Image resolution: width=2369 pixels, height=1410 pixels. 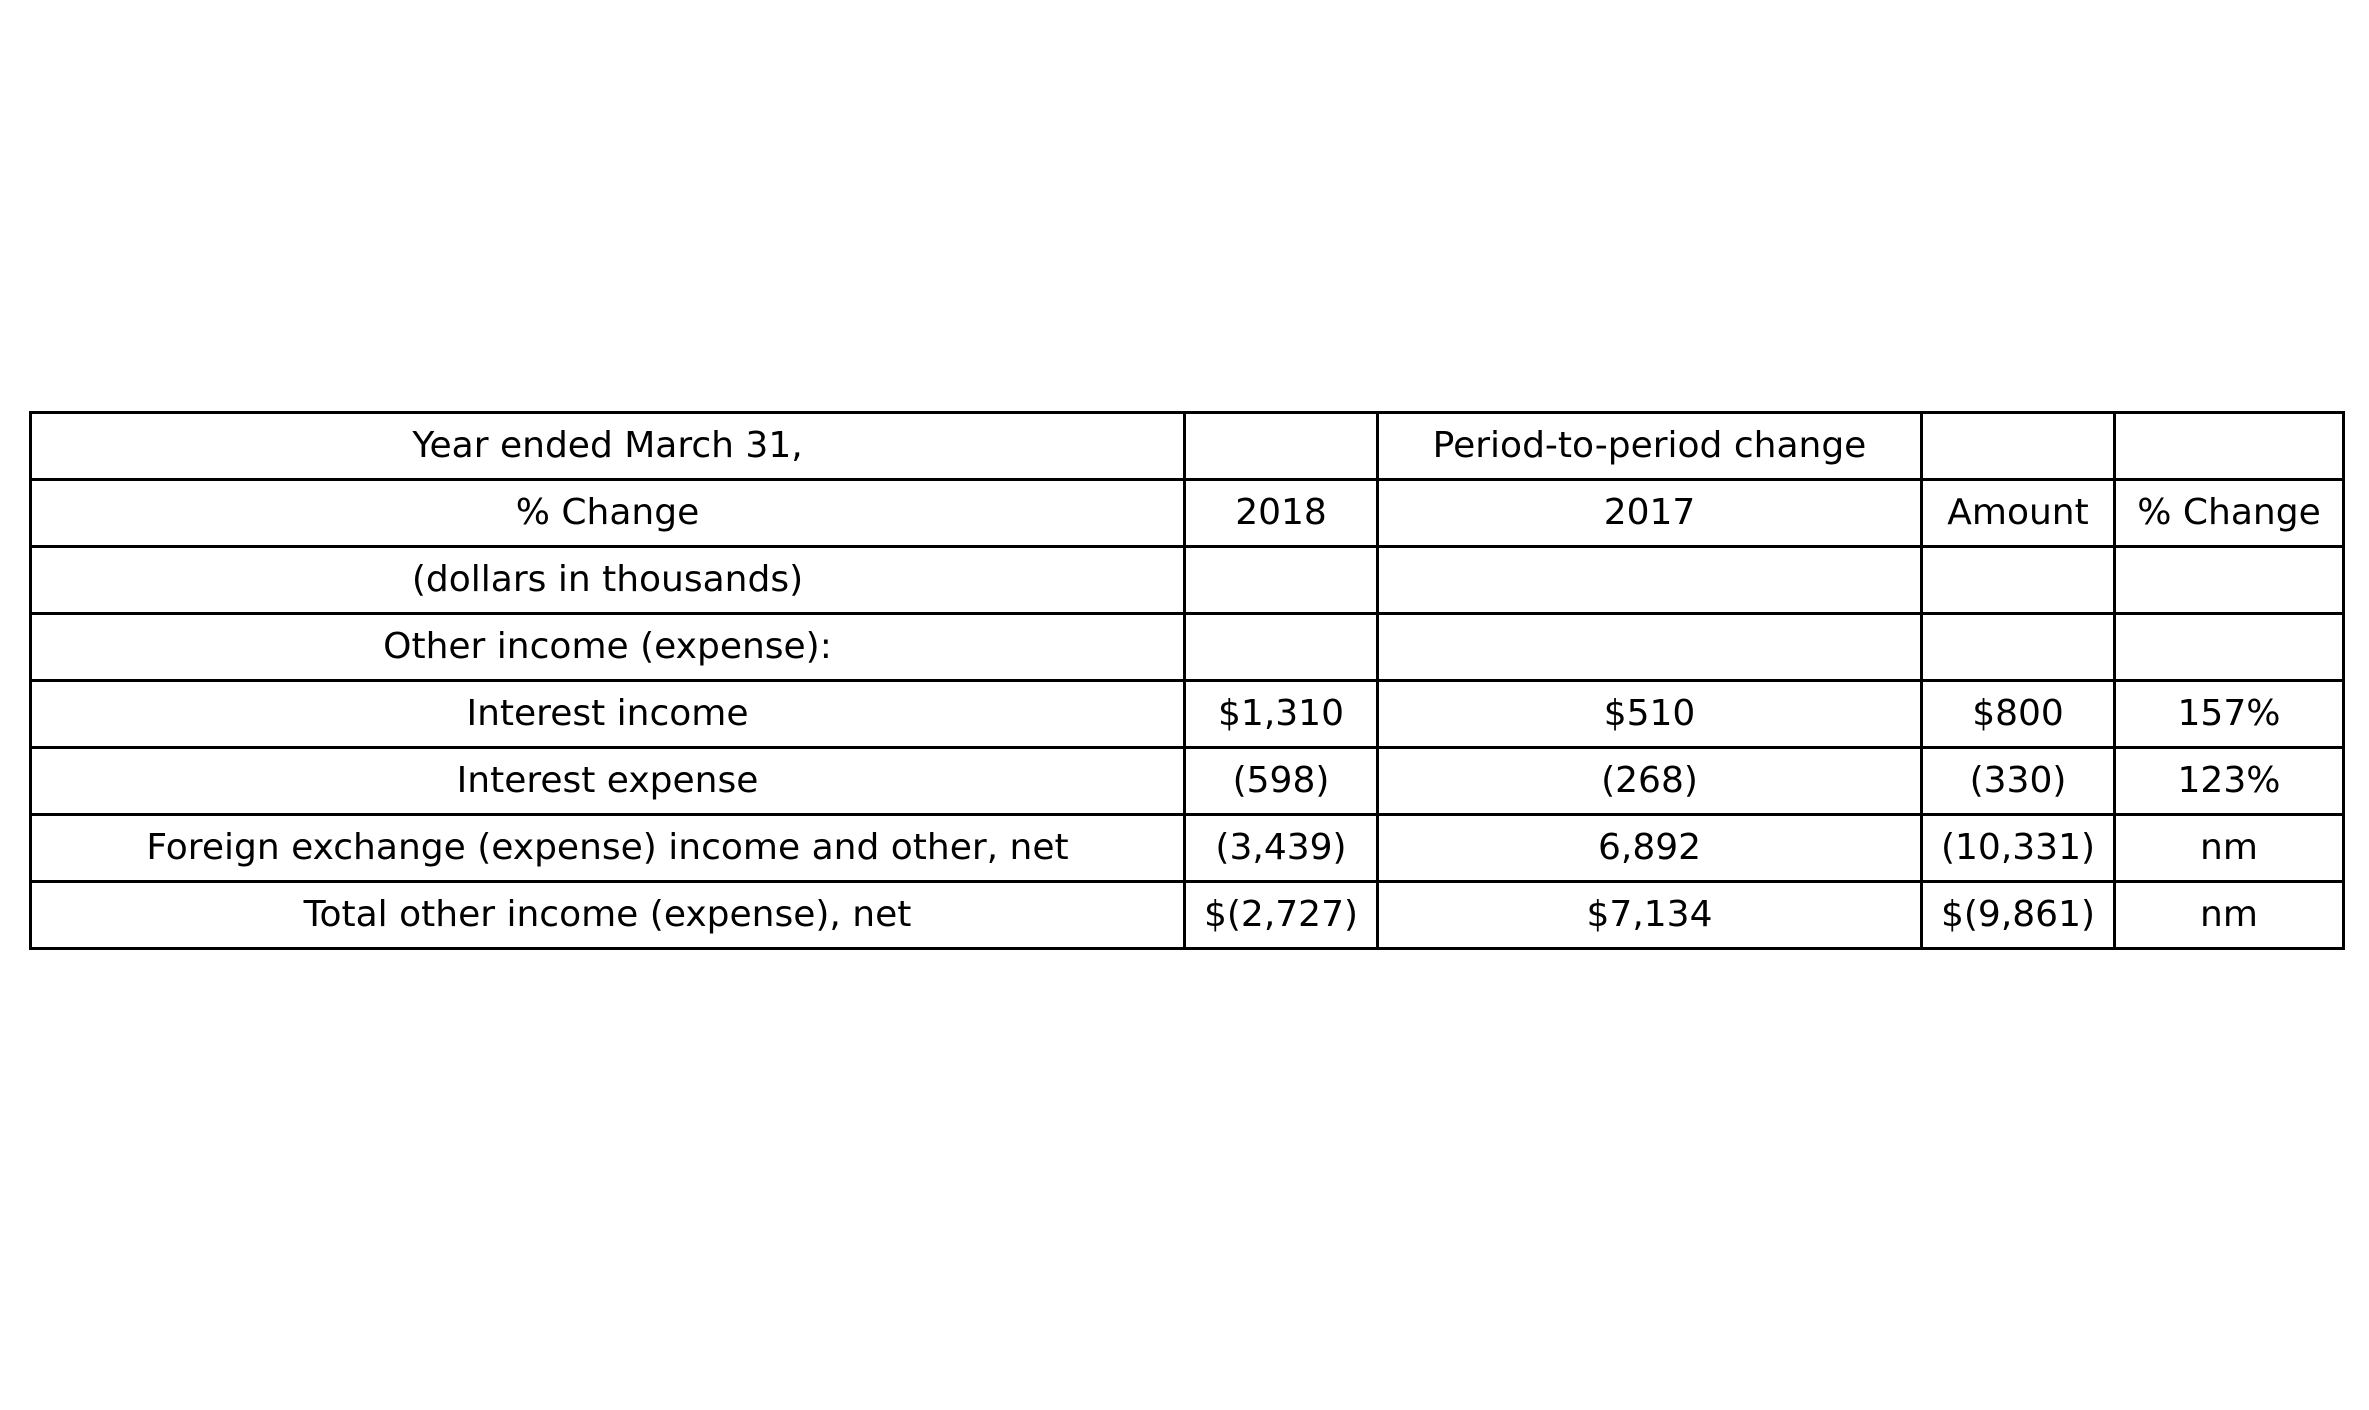 What do you see at coordinates (2018, 848) in the screenshot?
I see `table-cell: (10,331)` at bounding box center [2018, 848].